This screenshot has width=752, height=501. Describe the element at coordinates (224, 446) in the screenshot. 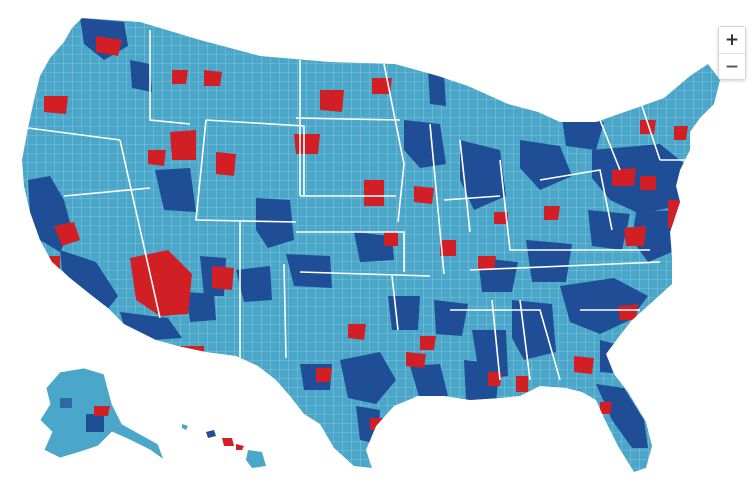

I see `hawaii` at that location.